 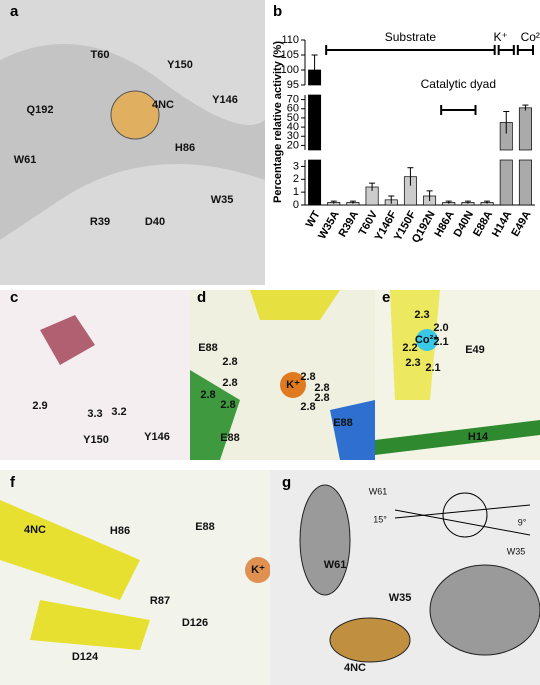 I want to click on residue-label: 2.9, so click(x=39, y=406).